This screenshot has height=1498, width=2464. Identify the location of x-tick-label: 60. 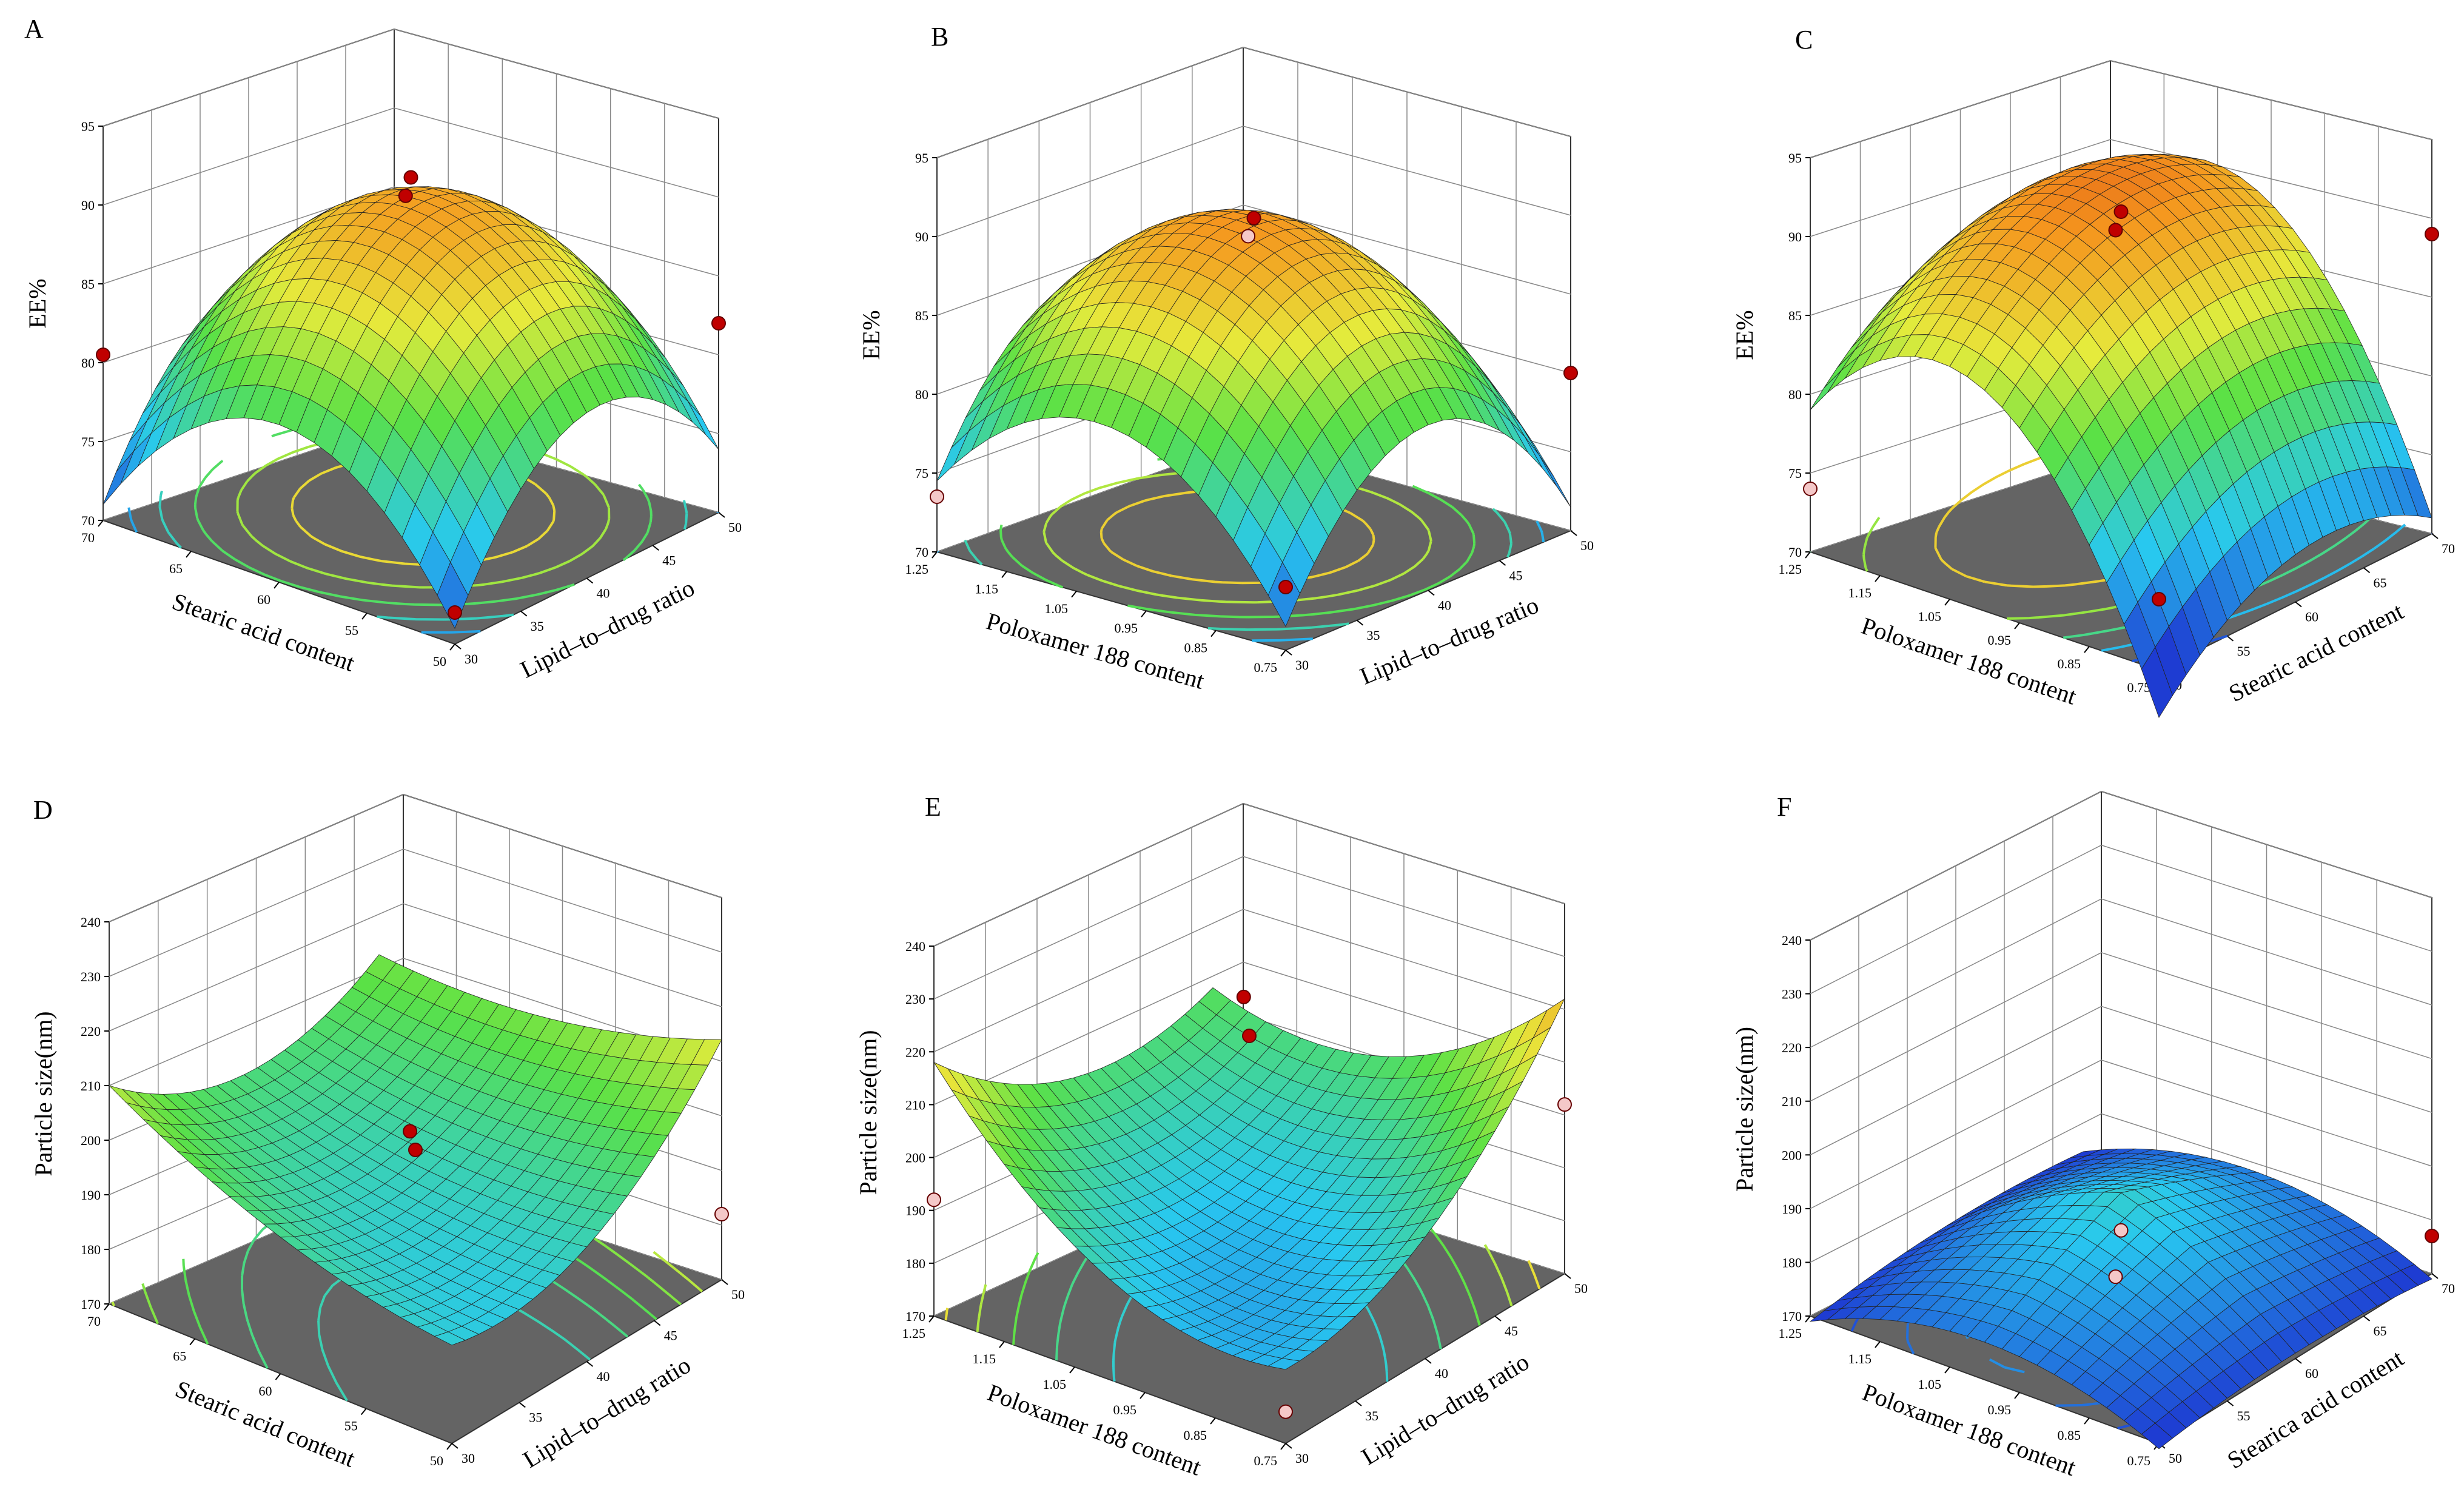
(265, 1391).